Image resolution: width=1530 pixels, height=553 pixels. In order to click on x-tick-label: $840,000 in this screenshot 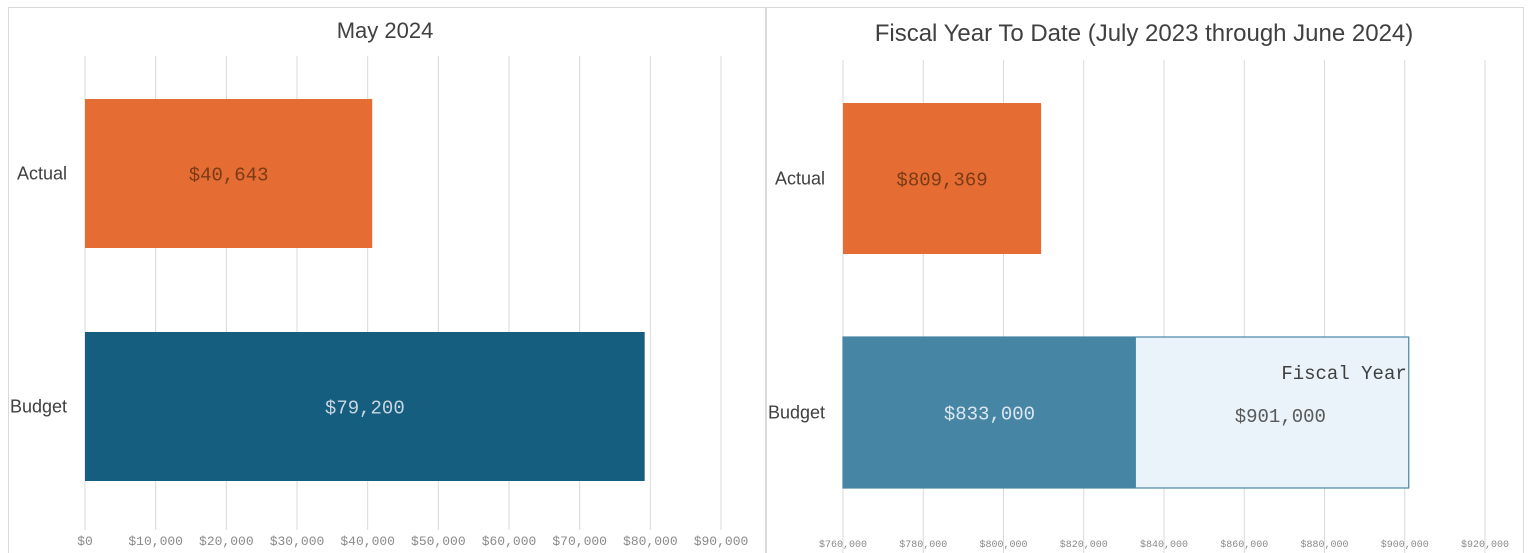, I will do `click(1164, 545)`.